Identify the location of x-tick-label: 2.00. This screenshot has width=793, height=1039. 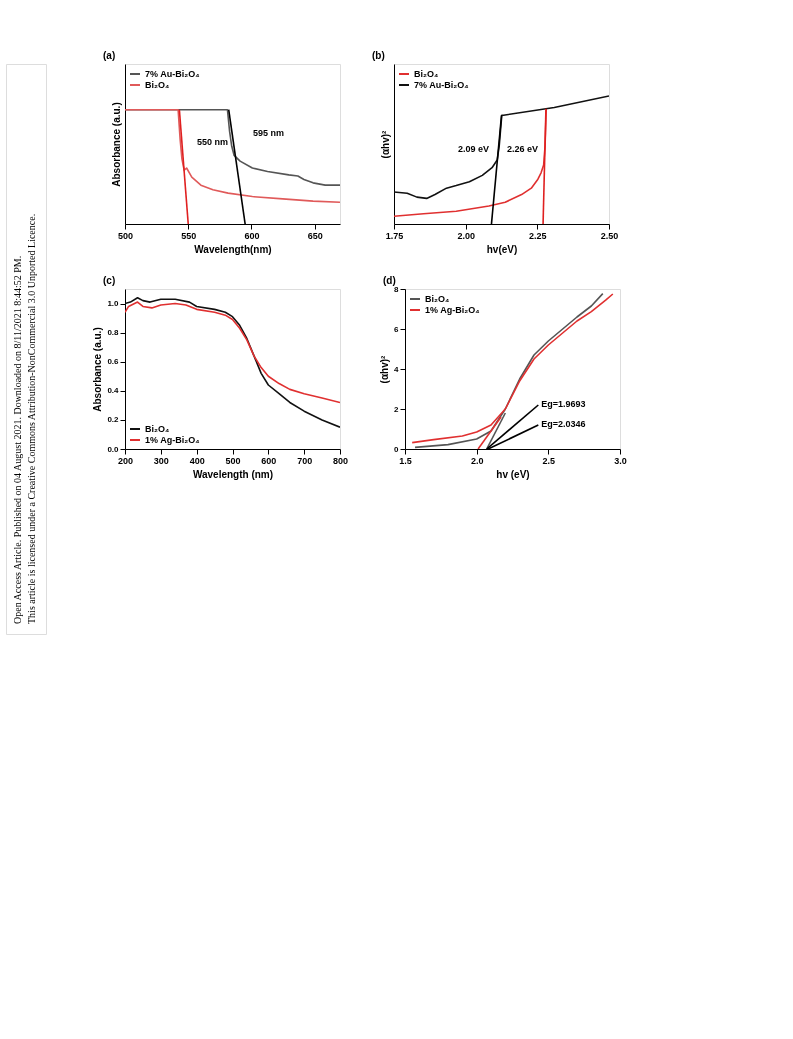
(466, 235).